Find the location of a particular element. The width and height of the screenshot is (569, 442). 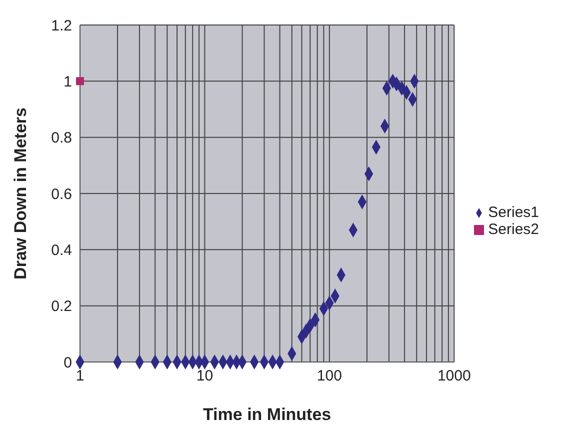

legend-label: Series1 is located at coordinates (513, 212).